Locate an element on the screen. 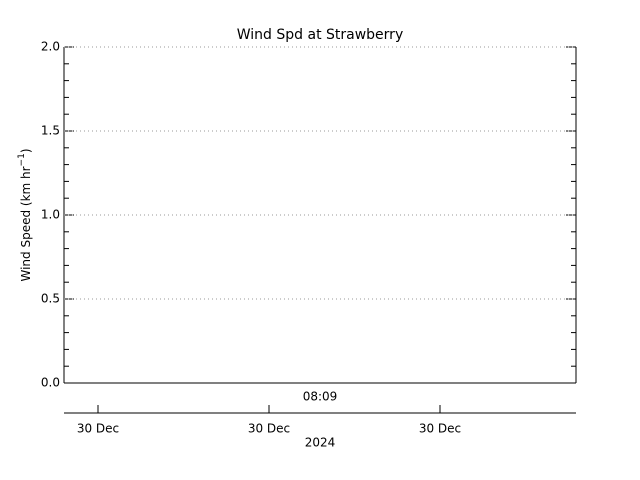  x-axis-label: 2024 is located at coordinates (320, 443).